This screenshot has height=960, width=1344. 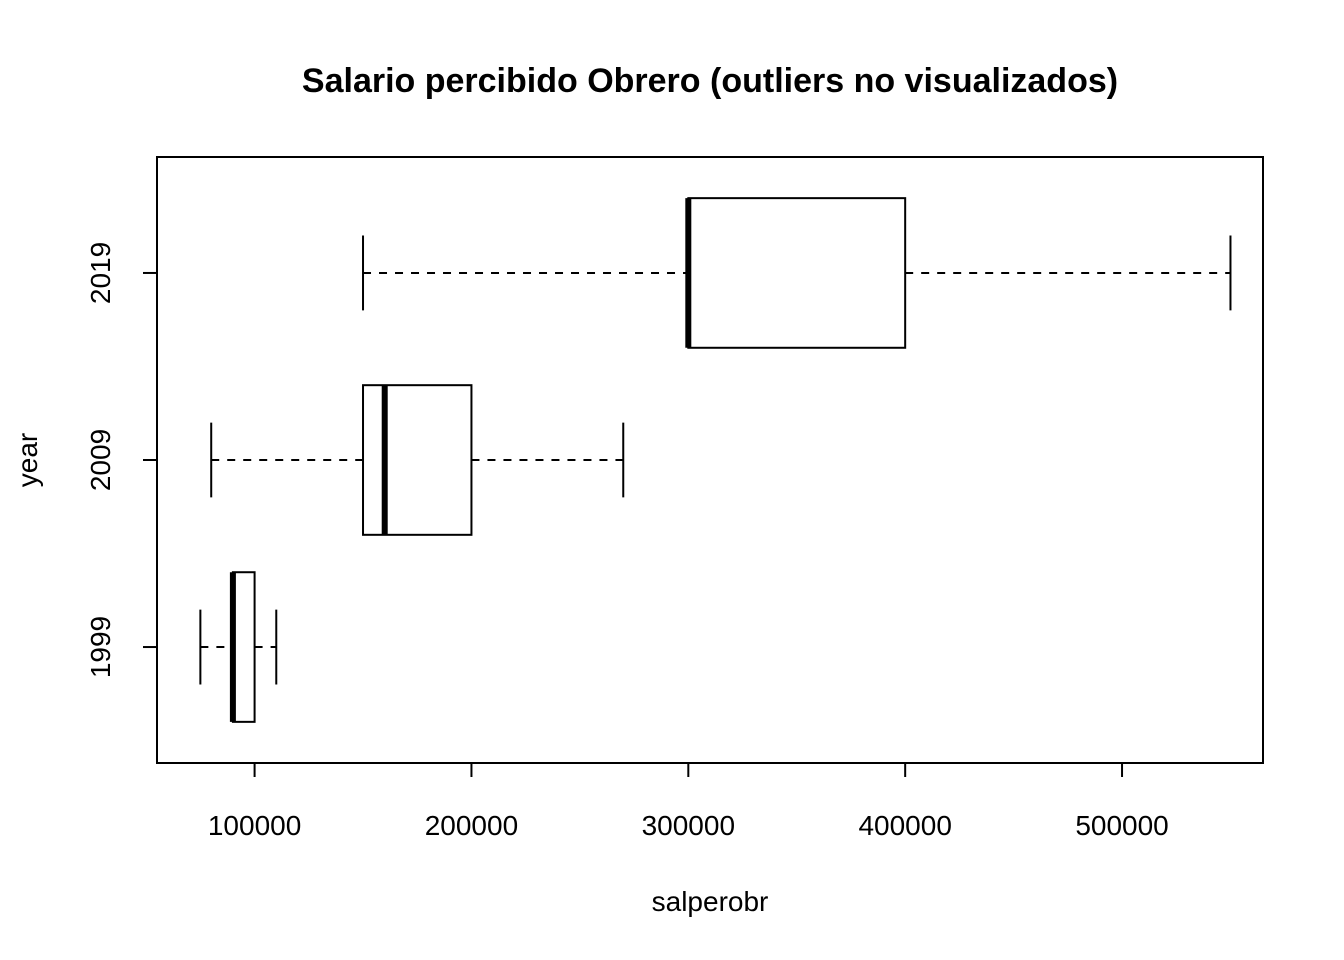 I want to click on x-axis-label: salperobr, so click(x=710, y=901).